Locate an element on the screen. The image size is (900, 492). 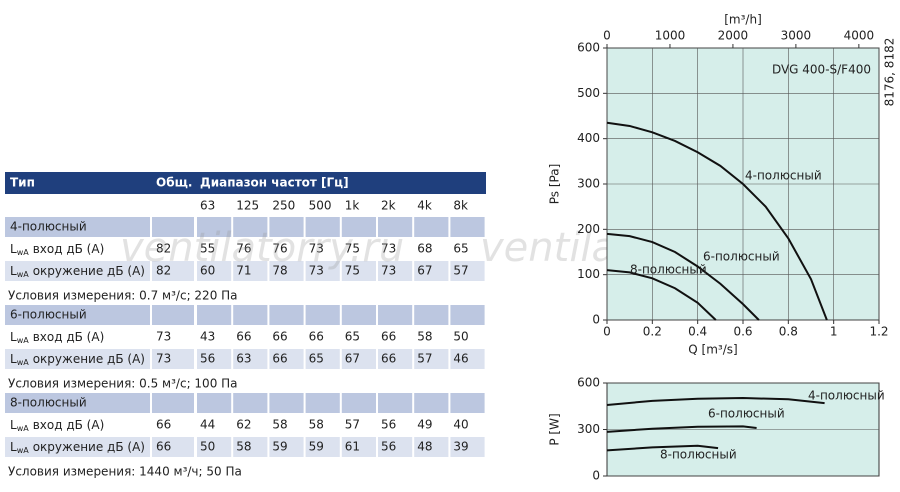
table-header-bg is located at coordinates (245, 183).